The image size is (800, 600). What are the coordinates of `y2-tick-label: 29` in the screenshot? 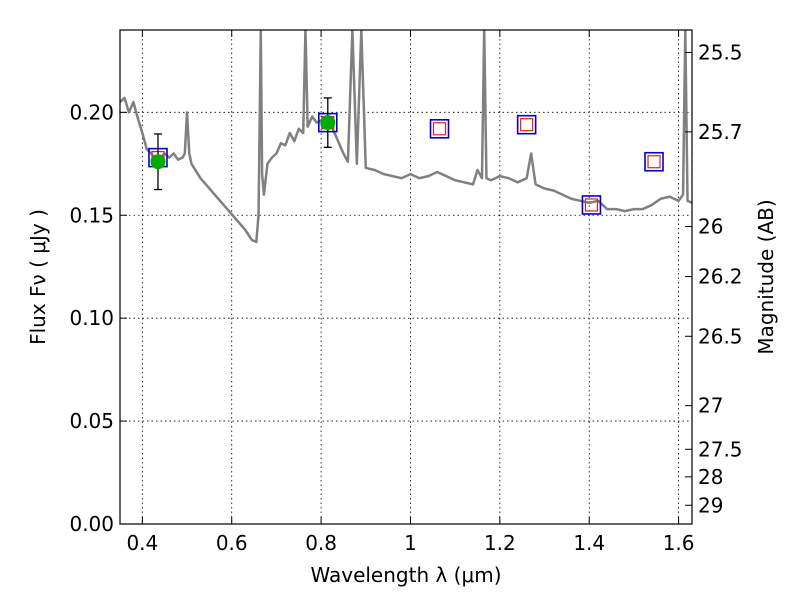 It's located at (710, 505).